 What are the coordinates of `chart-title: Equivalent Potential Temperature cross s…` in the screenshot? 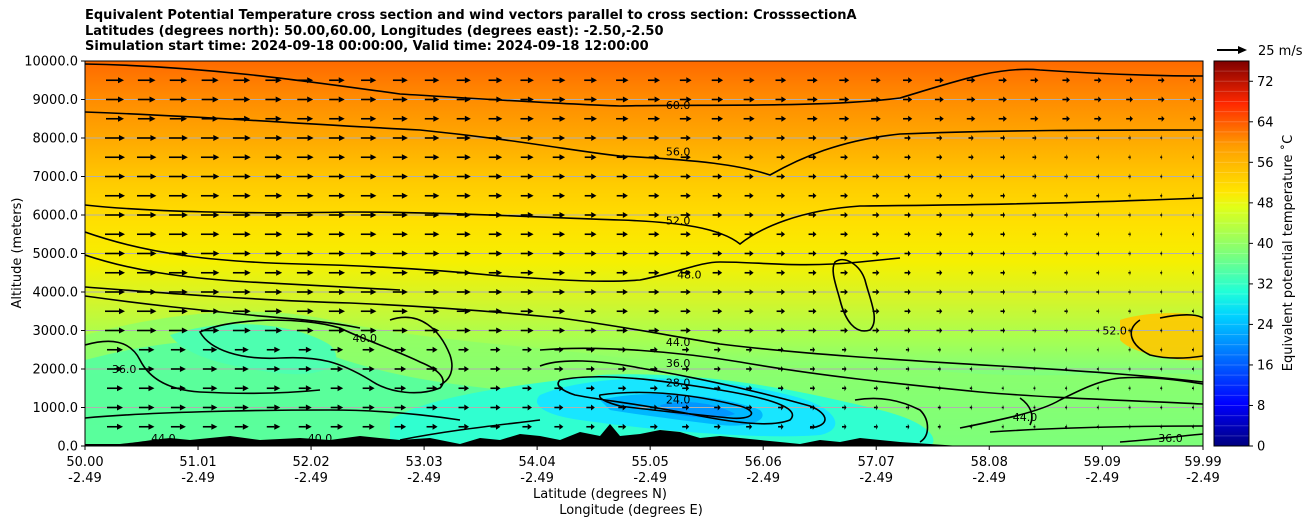 It's located at (471, 31).